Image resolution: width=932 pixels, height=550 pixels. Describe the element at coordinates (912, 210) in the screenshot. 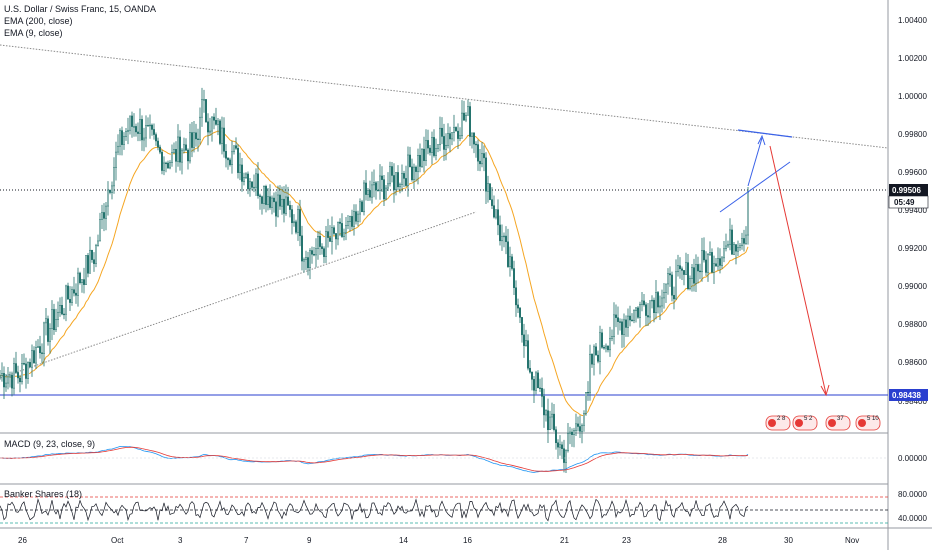

I see `price-tick: 0.99400` at that location.